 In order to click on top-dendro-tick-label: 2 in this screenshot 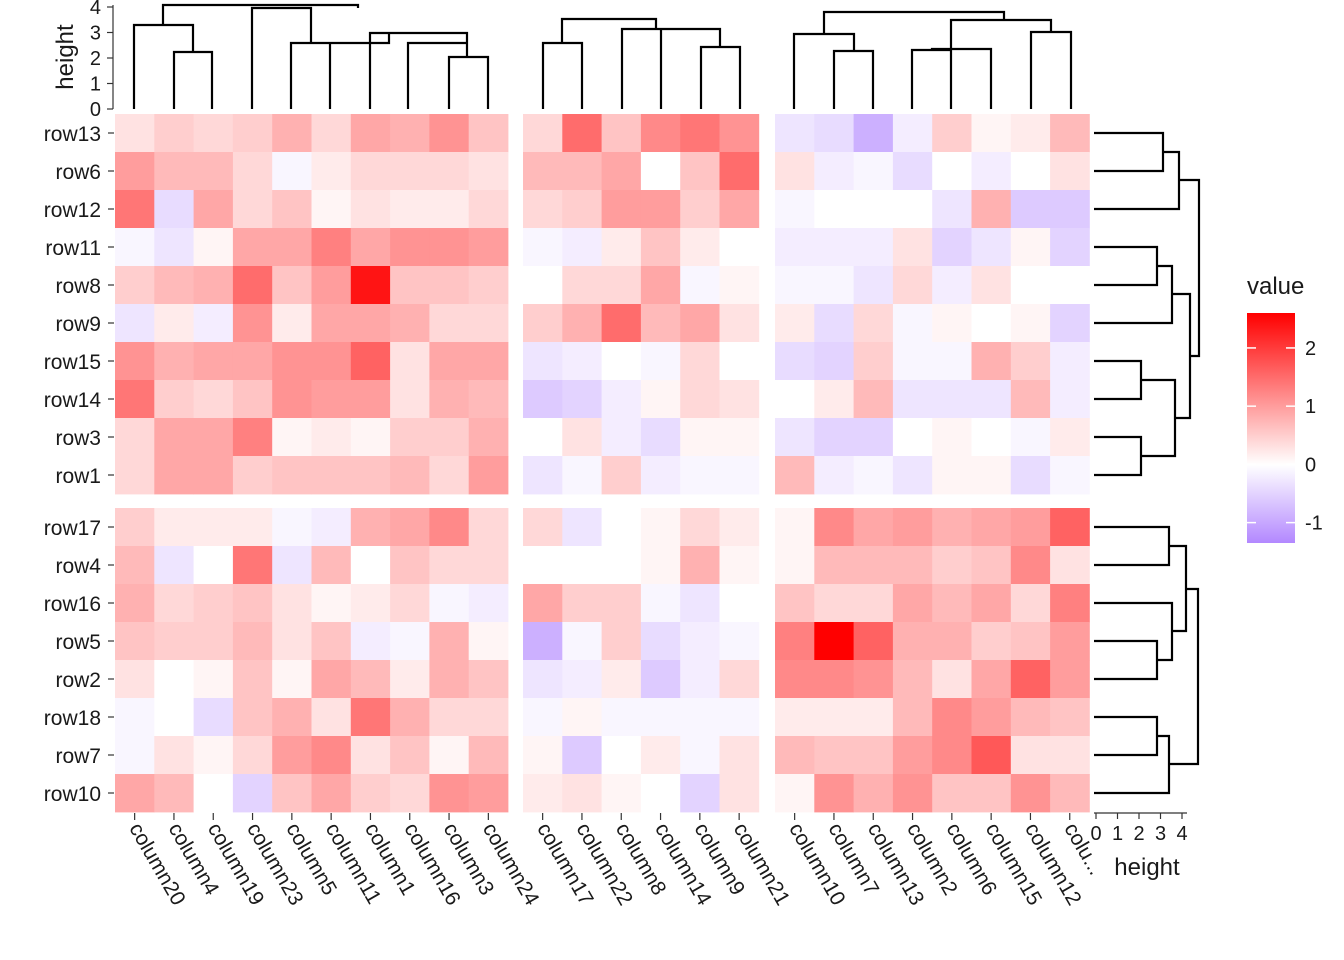, I will do `click(95, 59)`.